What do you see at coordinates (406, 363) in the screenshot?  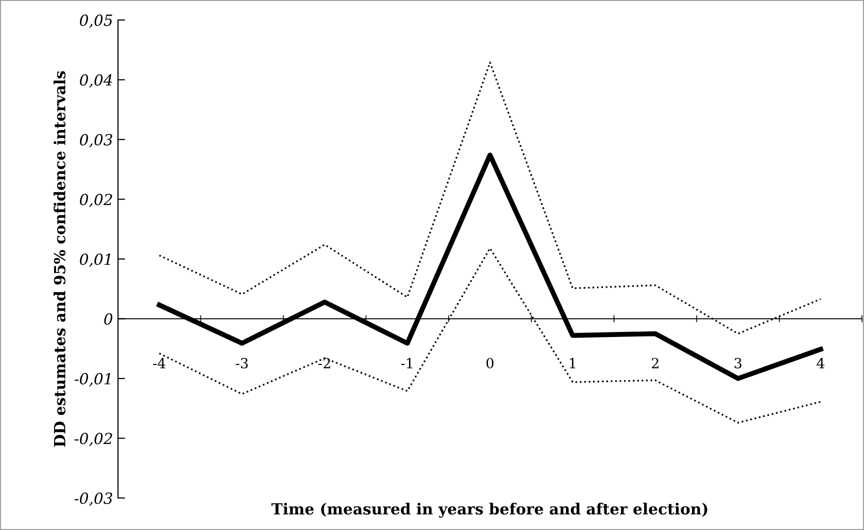 I see `x-tick-label: -1` at bounding box center [406, 363].